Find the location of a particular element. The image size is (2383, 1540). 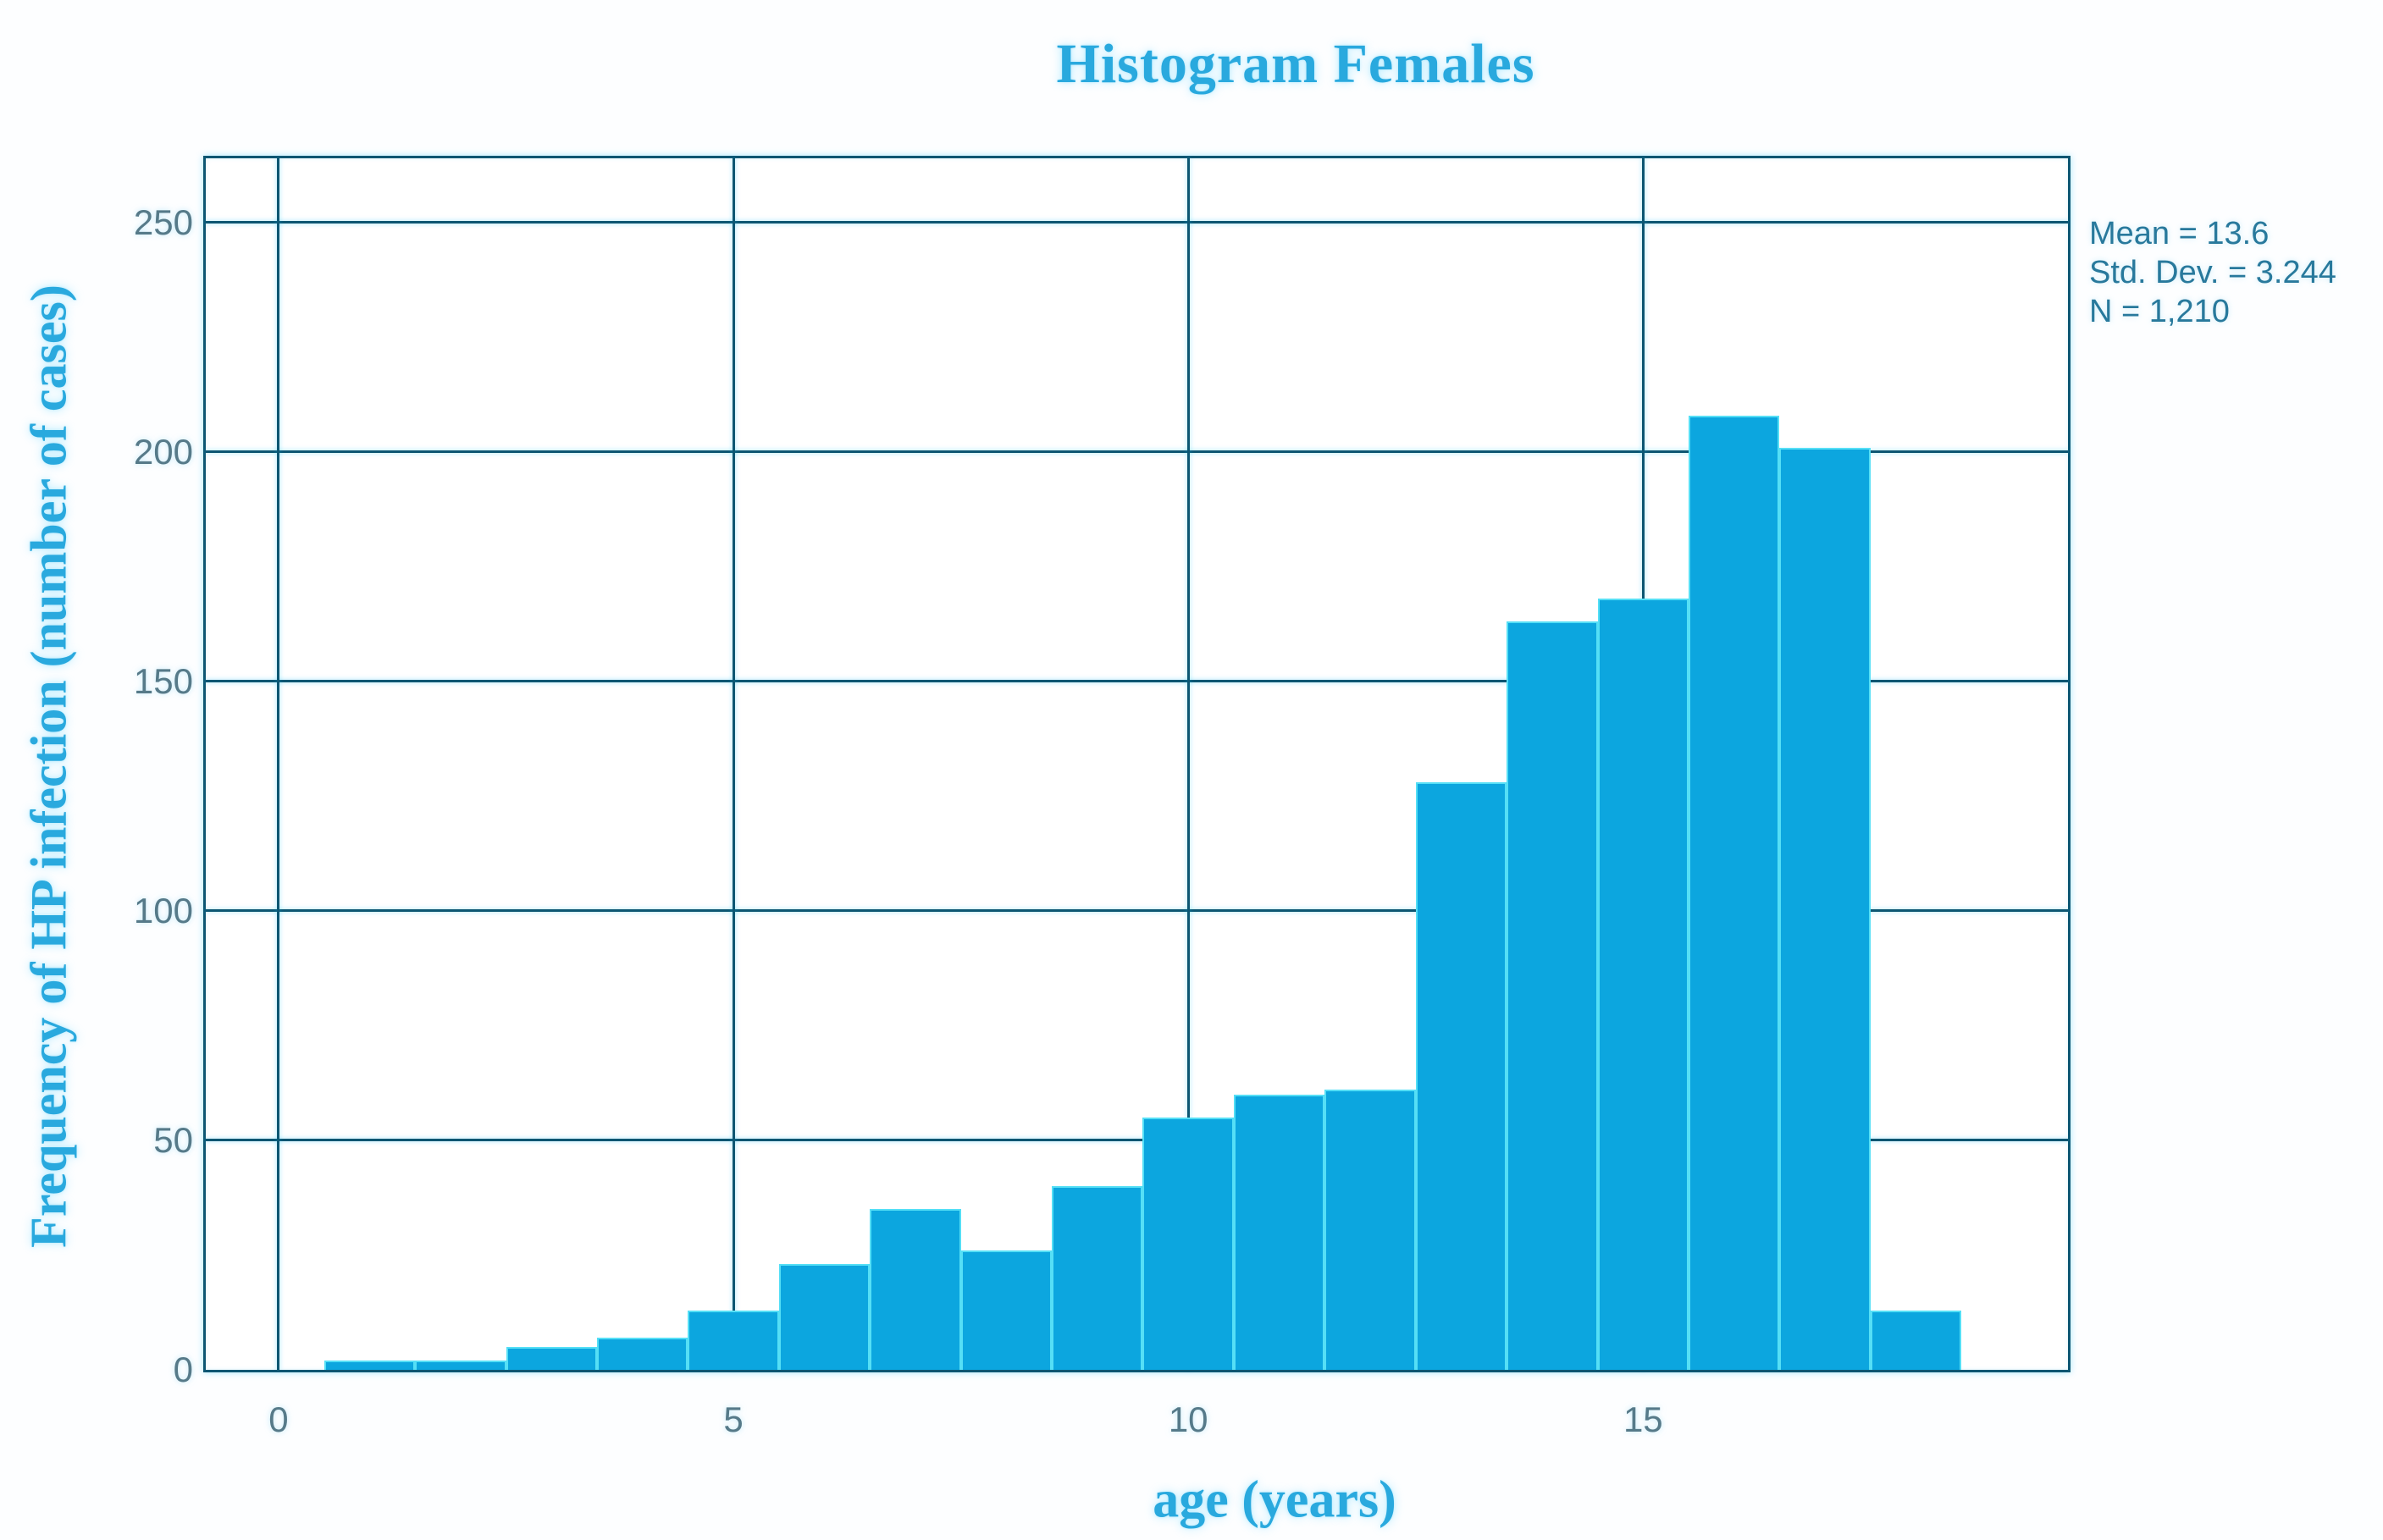

y-tick-label: 150 is located at coordinates (163, 680).